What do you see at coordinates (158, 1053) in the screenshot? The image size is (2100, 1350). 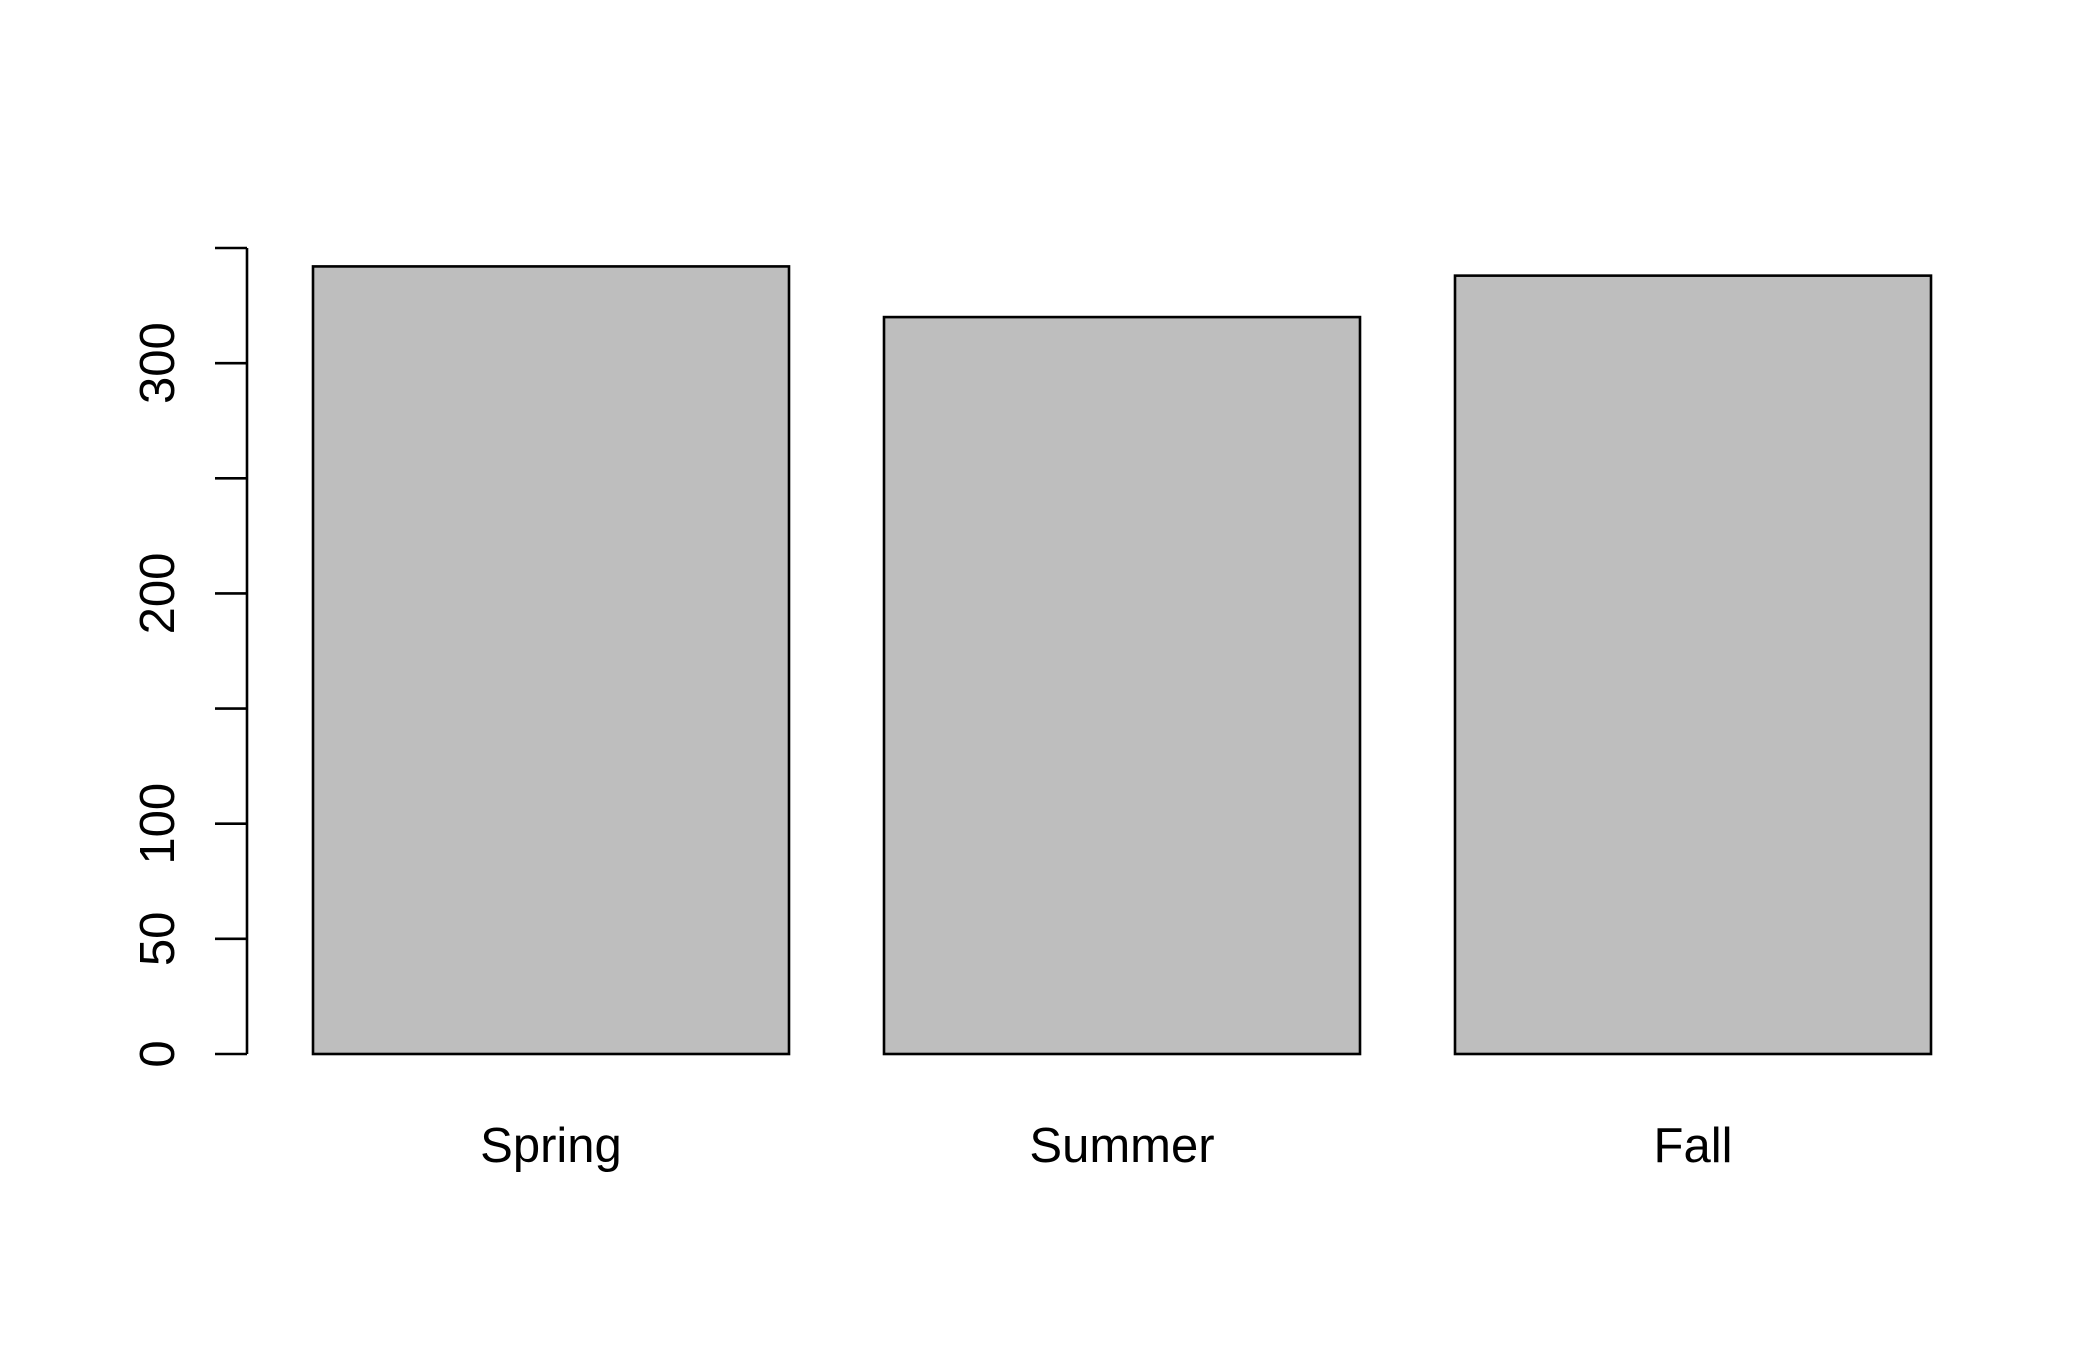 I see `y-tick-label-0: 0` at bounding box center [158, 1053].